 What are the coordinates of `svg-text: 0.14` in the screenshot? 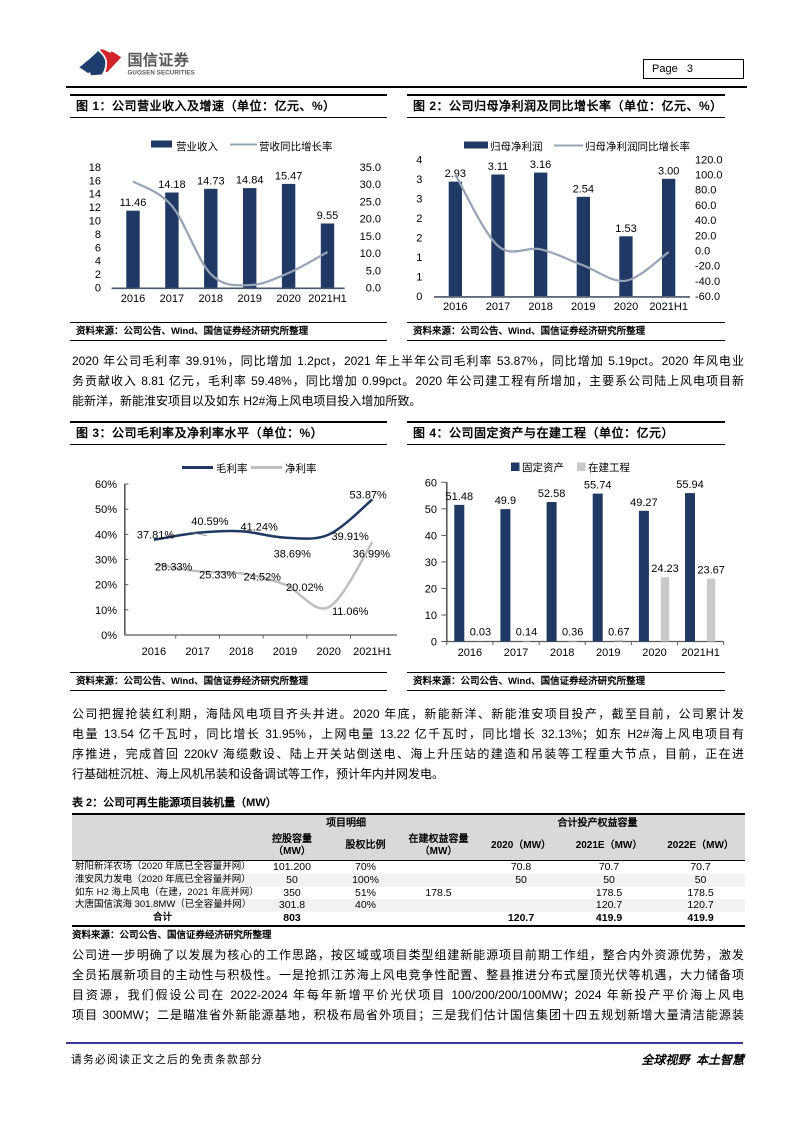 It's located at (526, 633).